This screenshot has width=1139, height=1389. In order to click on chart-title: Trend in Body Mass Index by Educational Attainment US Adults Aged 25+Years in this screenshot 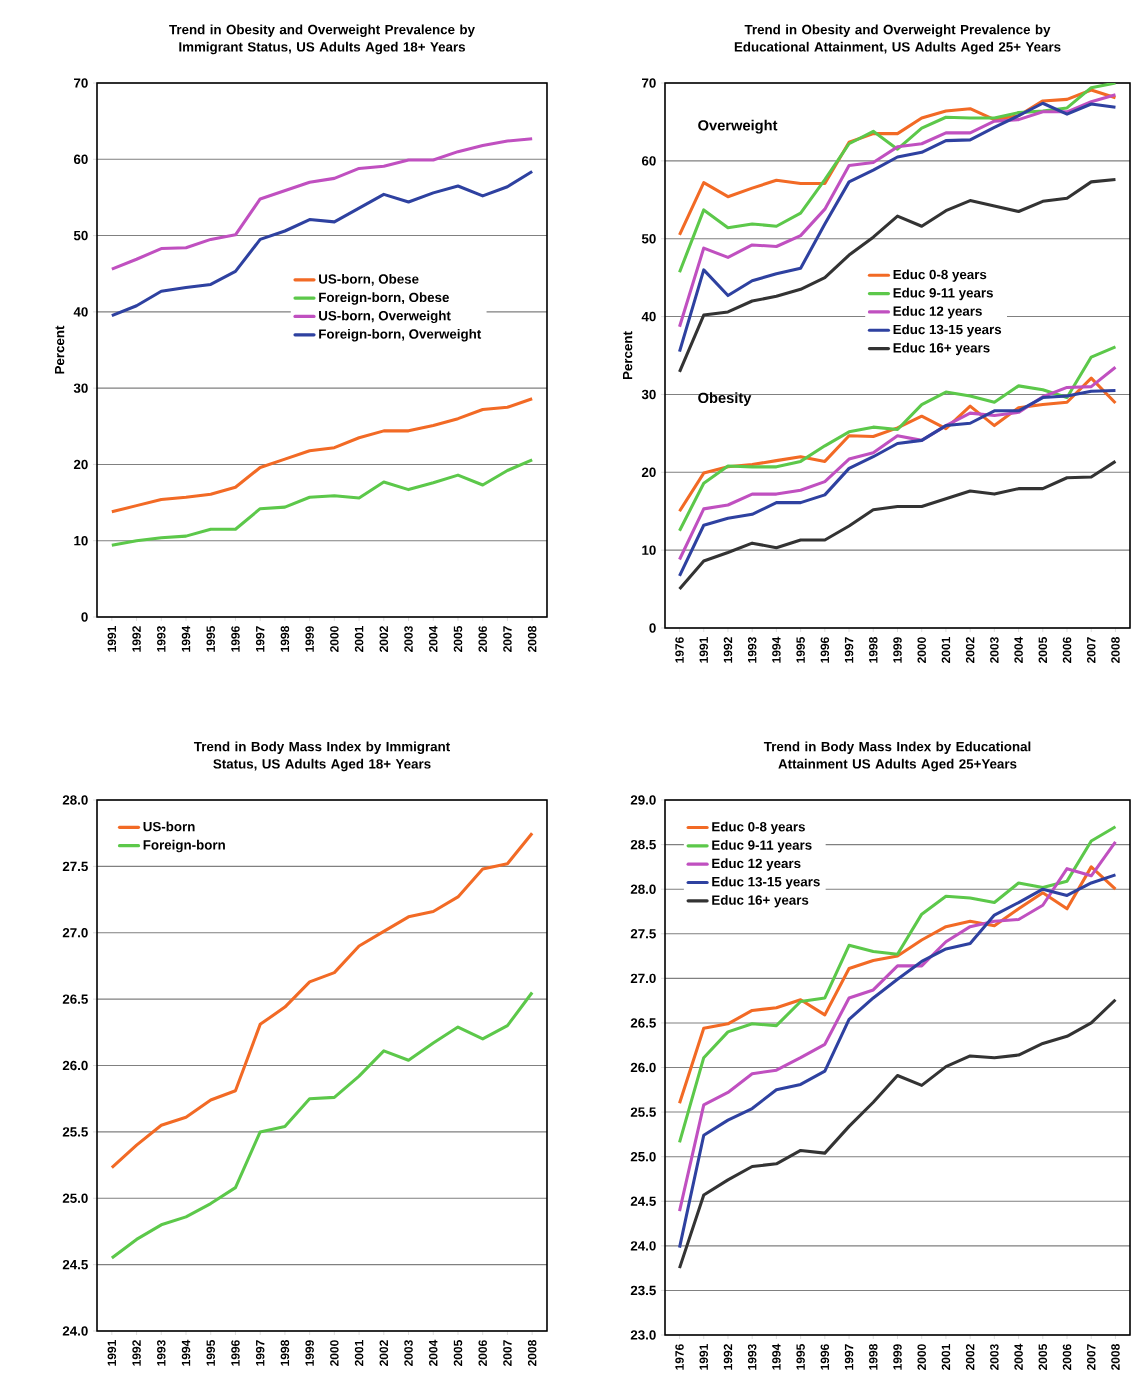, I will do `click(897, 756)`.